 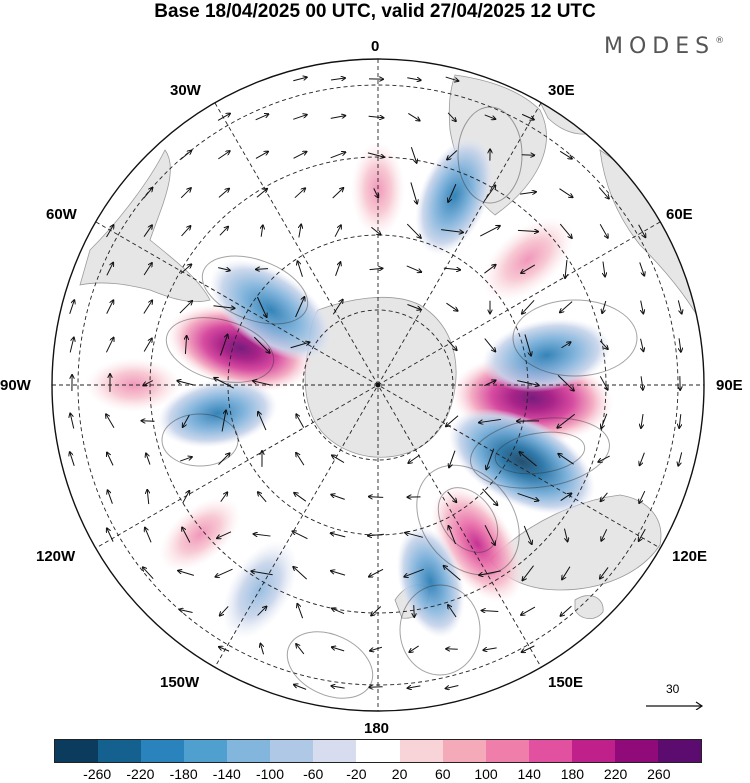 What do you see at coordinates (529, 774) in the screenshot?
I see `colorbar-tick-label: 140` at bounding box center [529, 774].